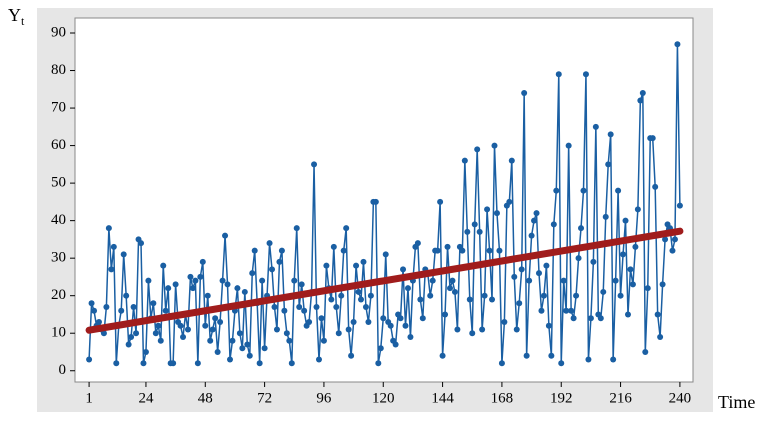  I want to click on x-tick-label: 48, so click(205, 398).